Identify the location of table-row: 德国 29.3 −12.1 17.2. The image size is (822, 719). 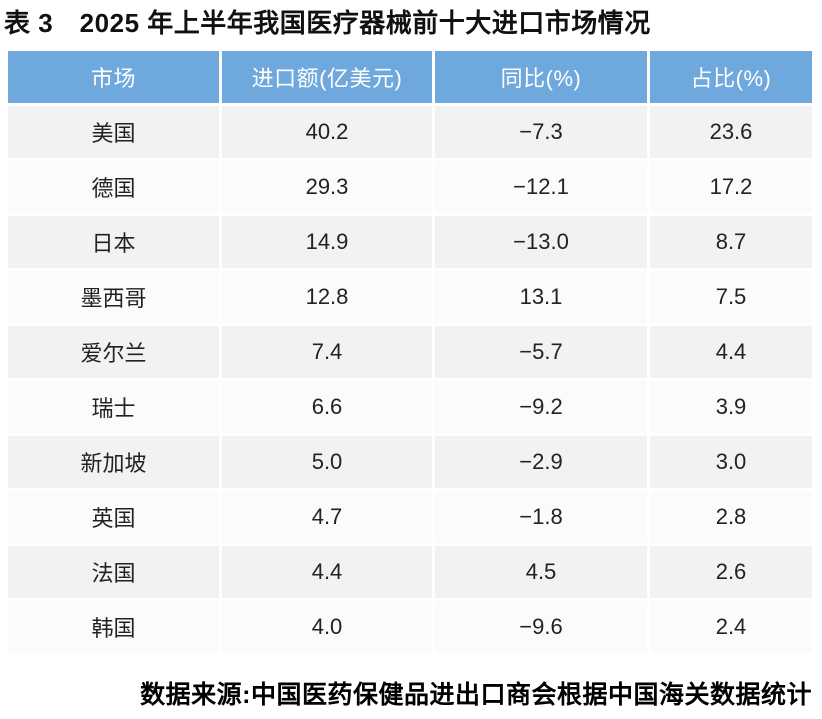
(410, 187).